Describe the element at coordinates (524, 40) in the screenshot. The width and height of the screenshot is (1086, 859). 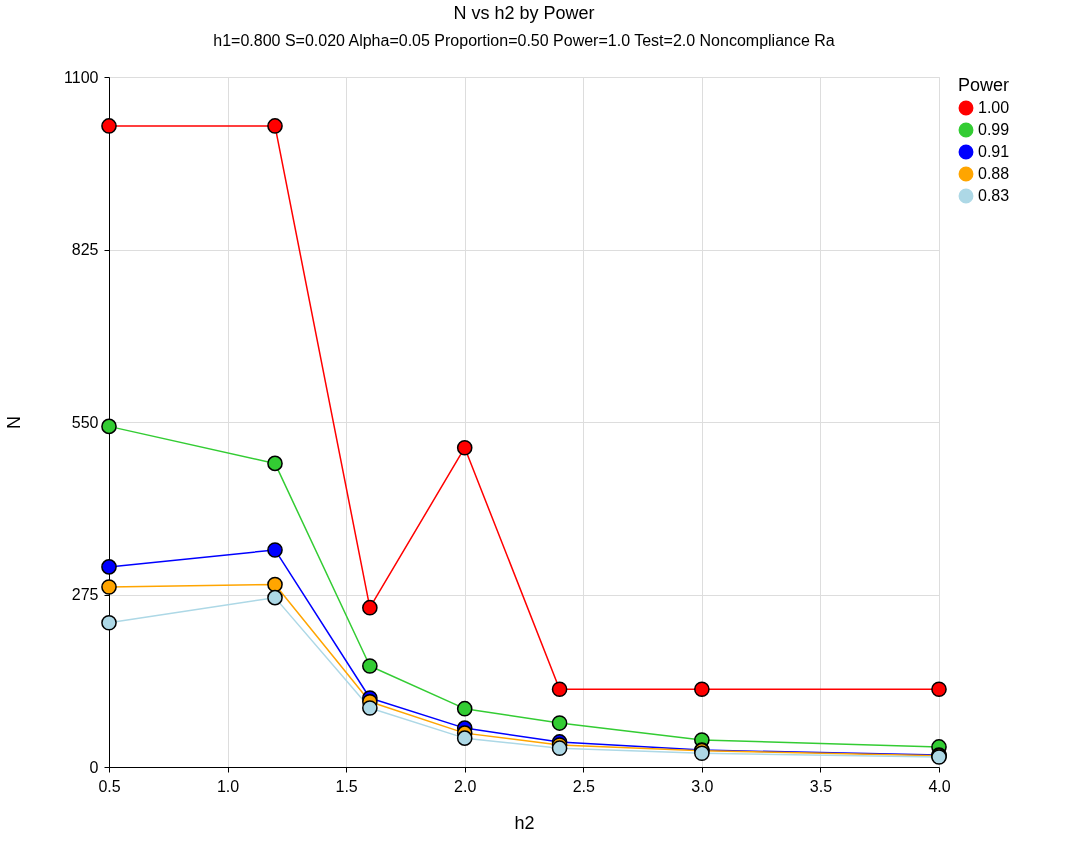
I see `chart-subtitle: h1=0.800 S=0.020 Alpha=0.05 Proportion=0.50 Power=1.0 Test=2.0 Noncompliance Ra` at that location.